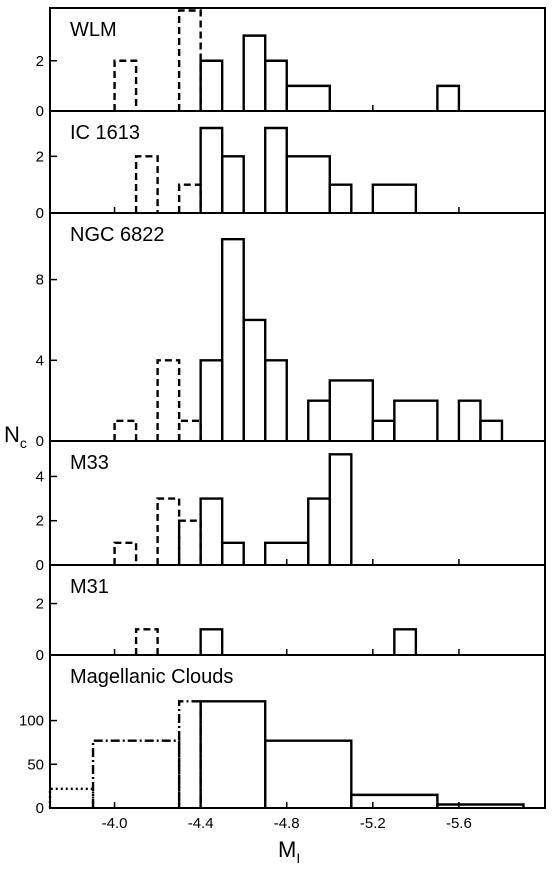  Describe the element at coordinates (31, 721) in the screenshot. I see `y-tick-label: 100` at that location.